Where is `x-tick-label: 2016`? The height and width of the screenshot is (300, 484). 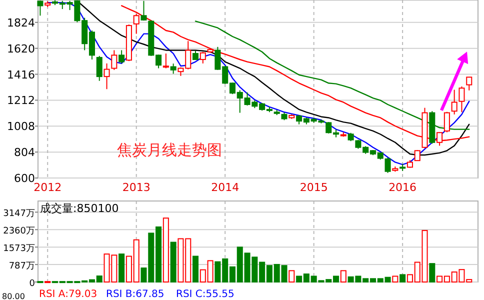
x-tick-label: 2016 is located at coordinates (402, 187).